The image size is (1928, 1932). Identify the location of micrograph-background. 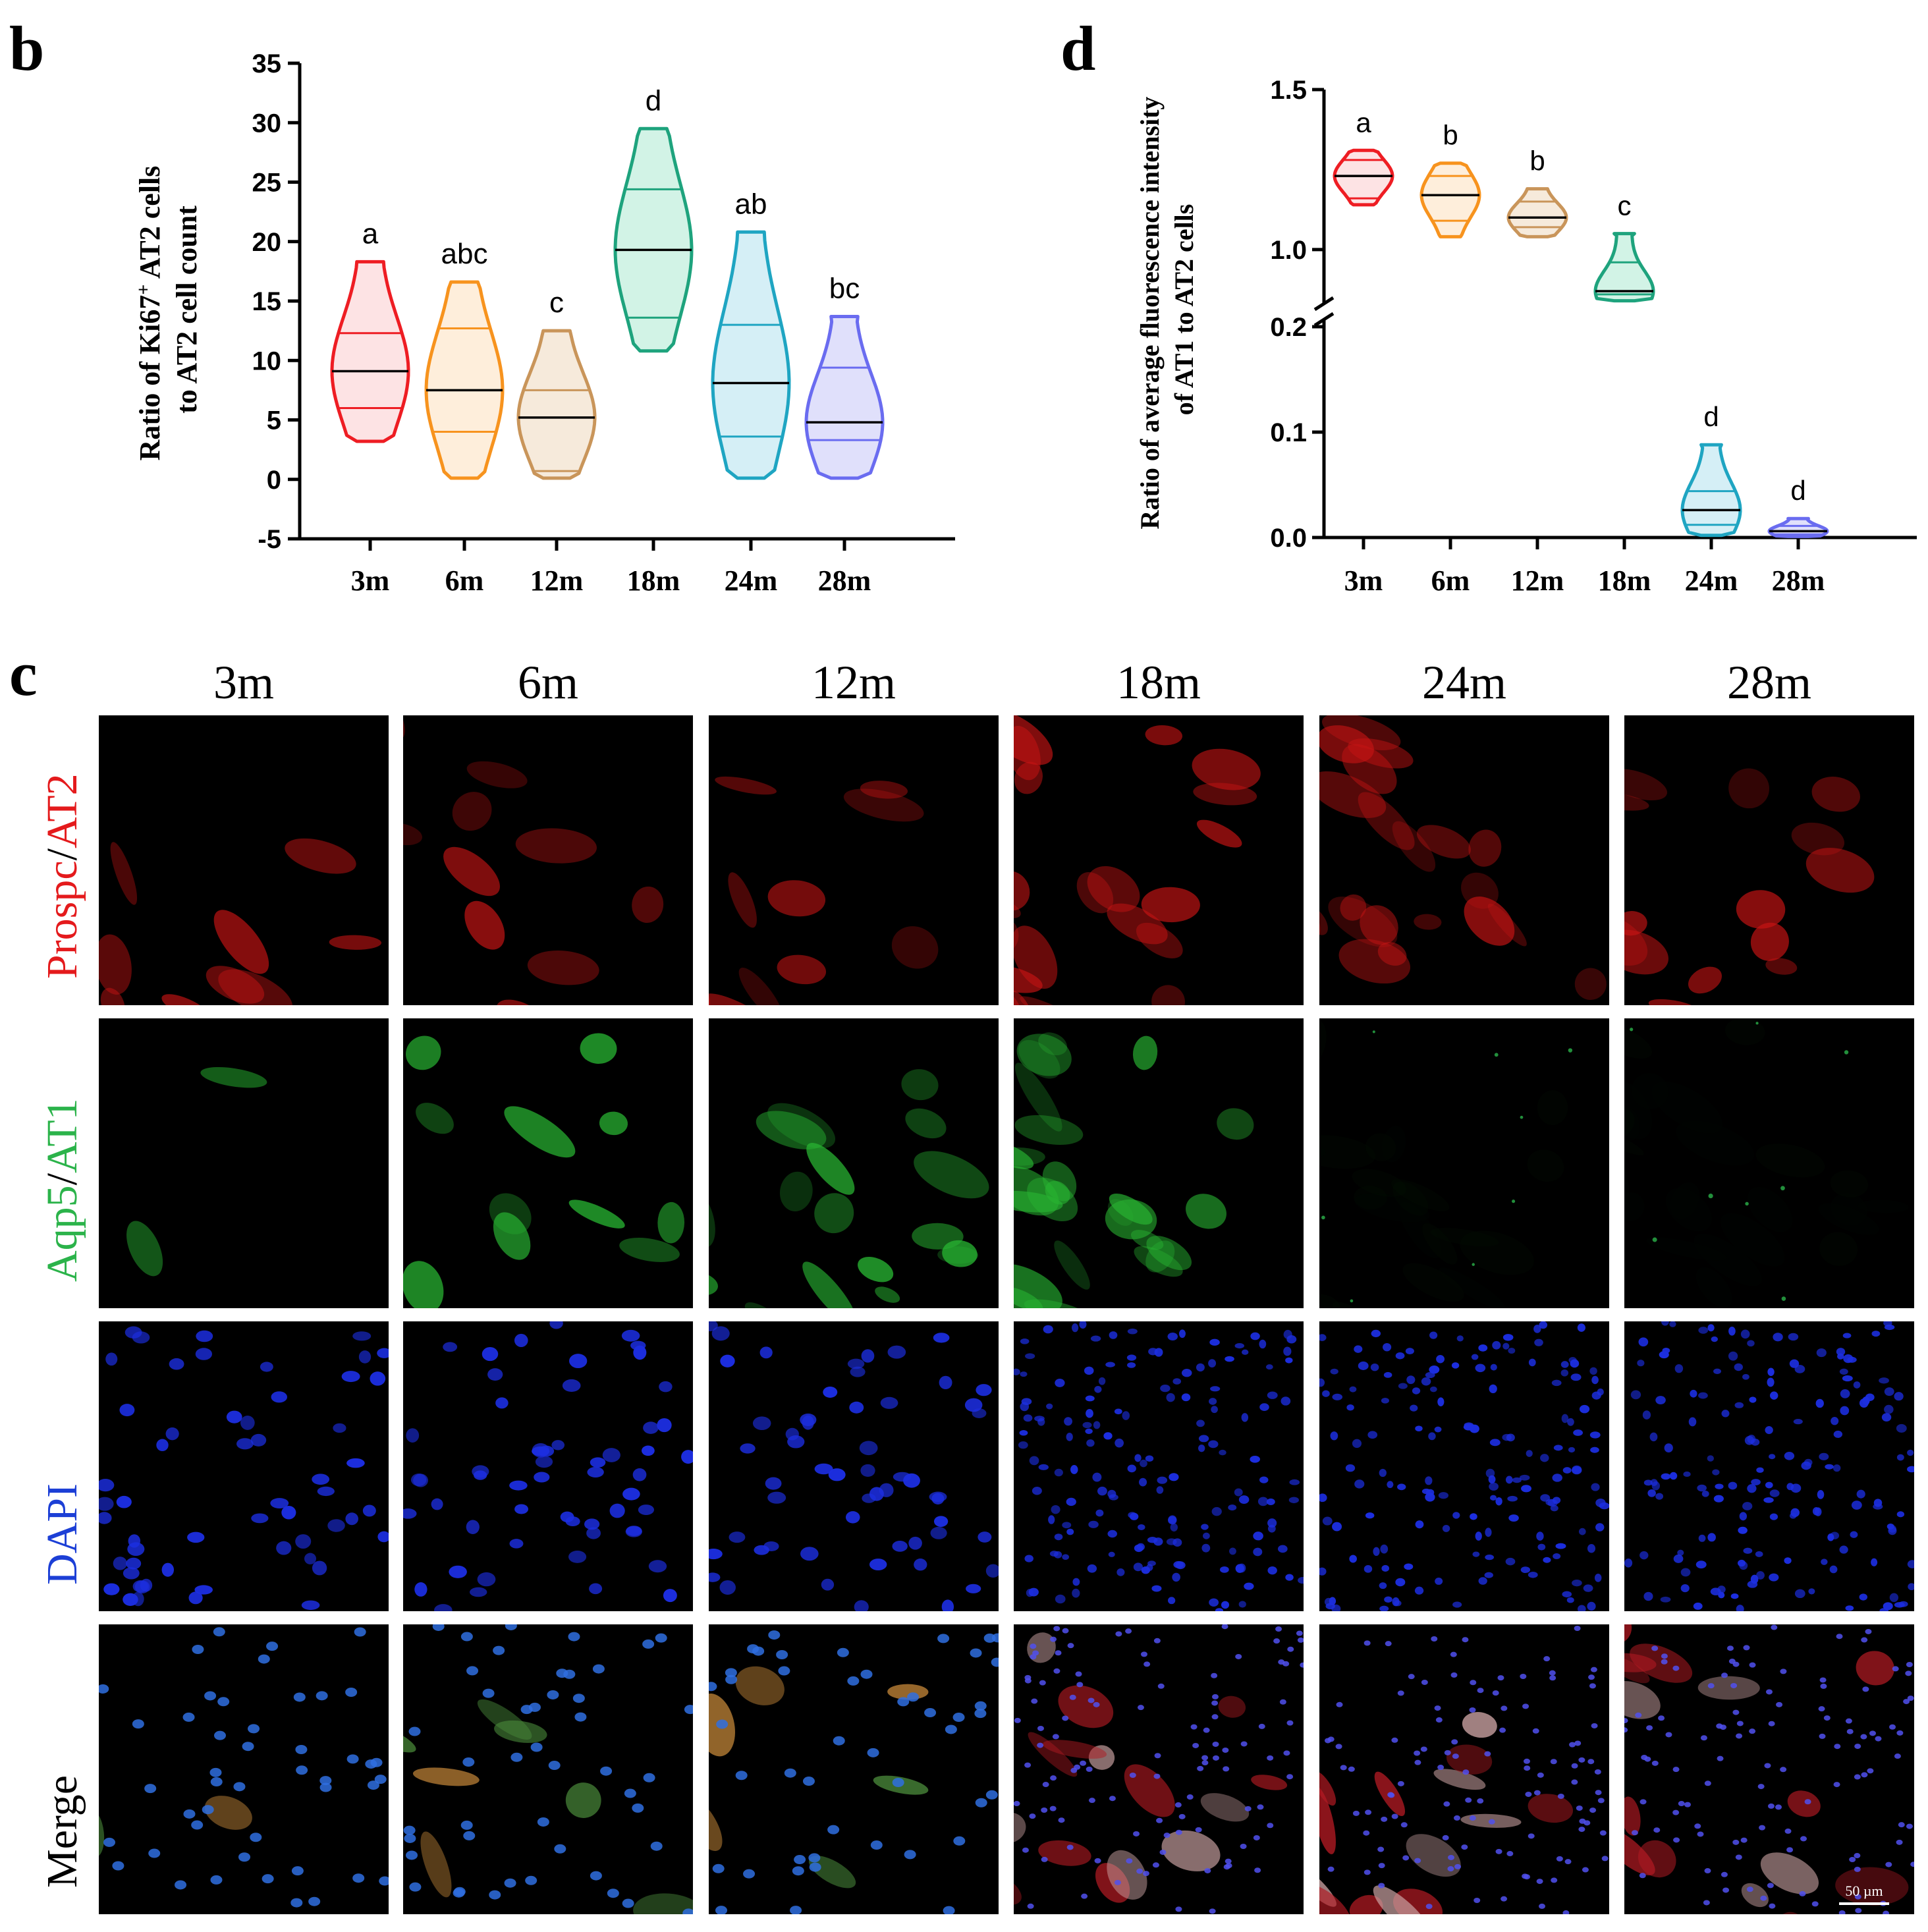
(1159, 860).